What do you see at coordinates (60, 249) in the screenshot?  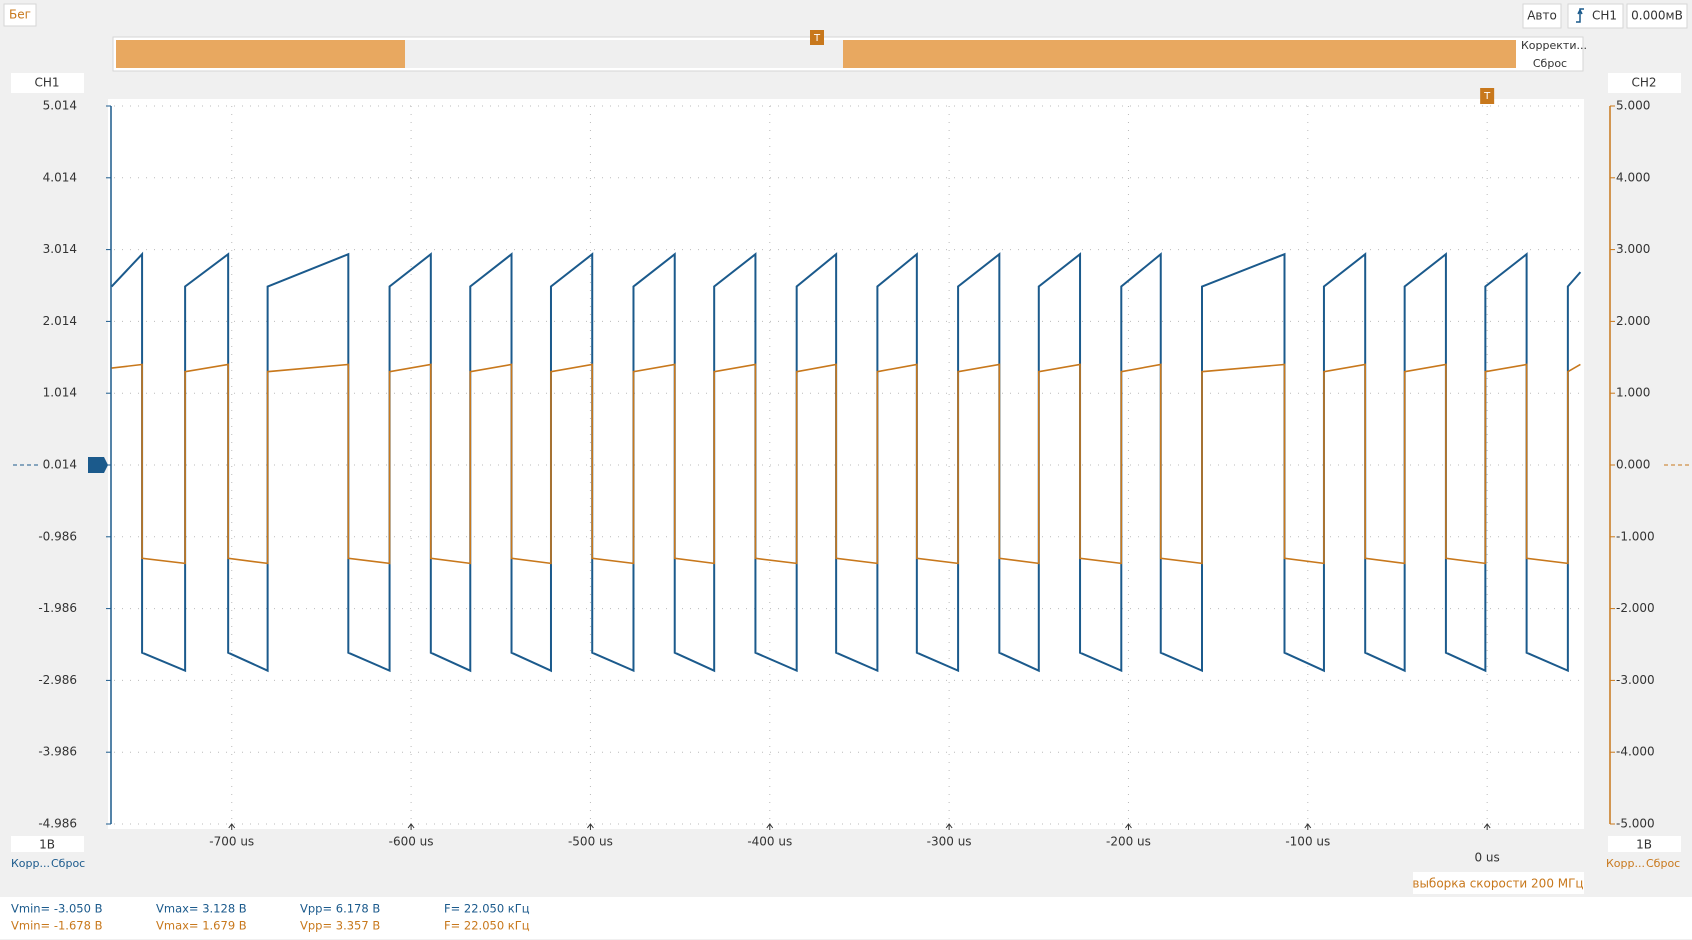 I see `y-tick-label: 3.014` at bounding box center [60, 249].